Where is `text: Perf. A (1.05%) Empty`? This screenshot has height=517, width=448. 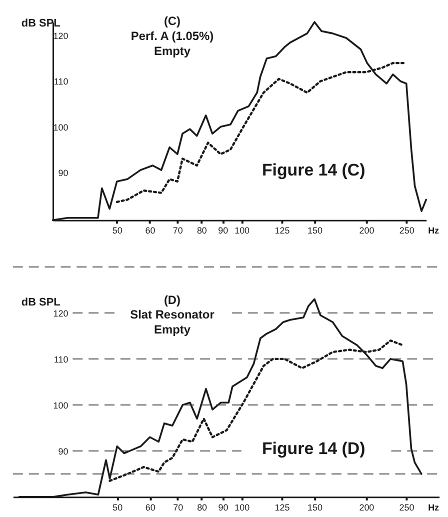 text: Perf. A (1.05%) Empty is located at coordinates (172, 43).